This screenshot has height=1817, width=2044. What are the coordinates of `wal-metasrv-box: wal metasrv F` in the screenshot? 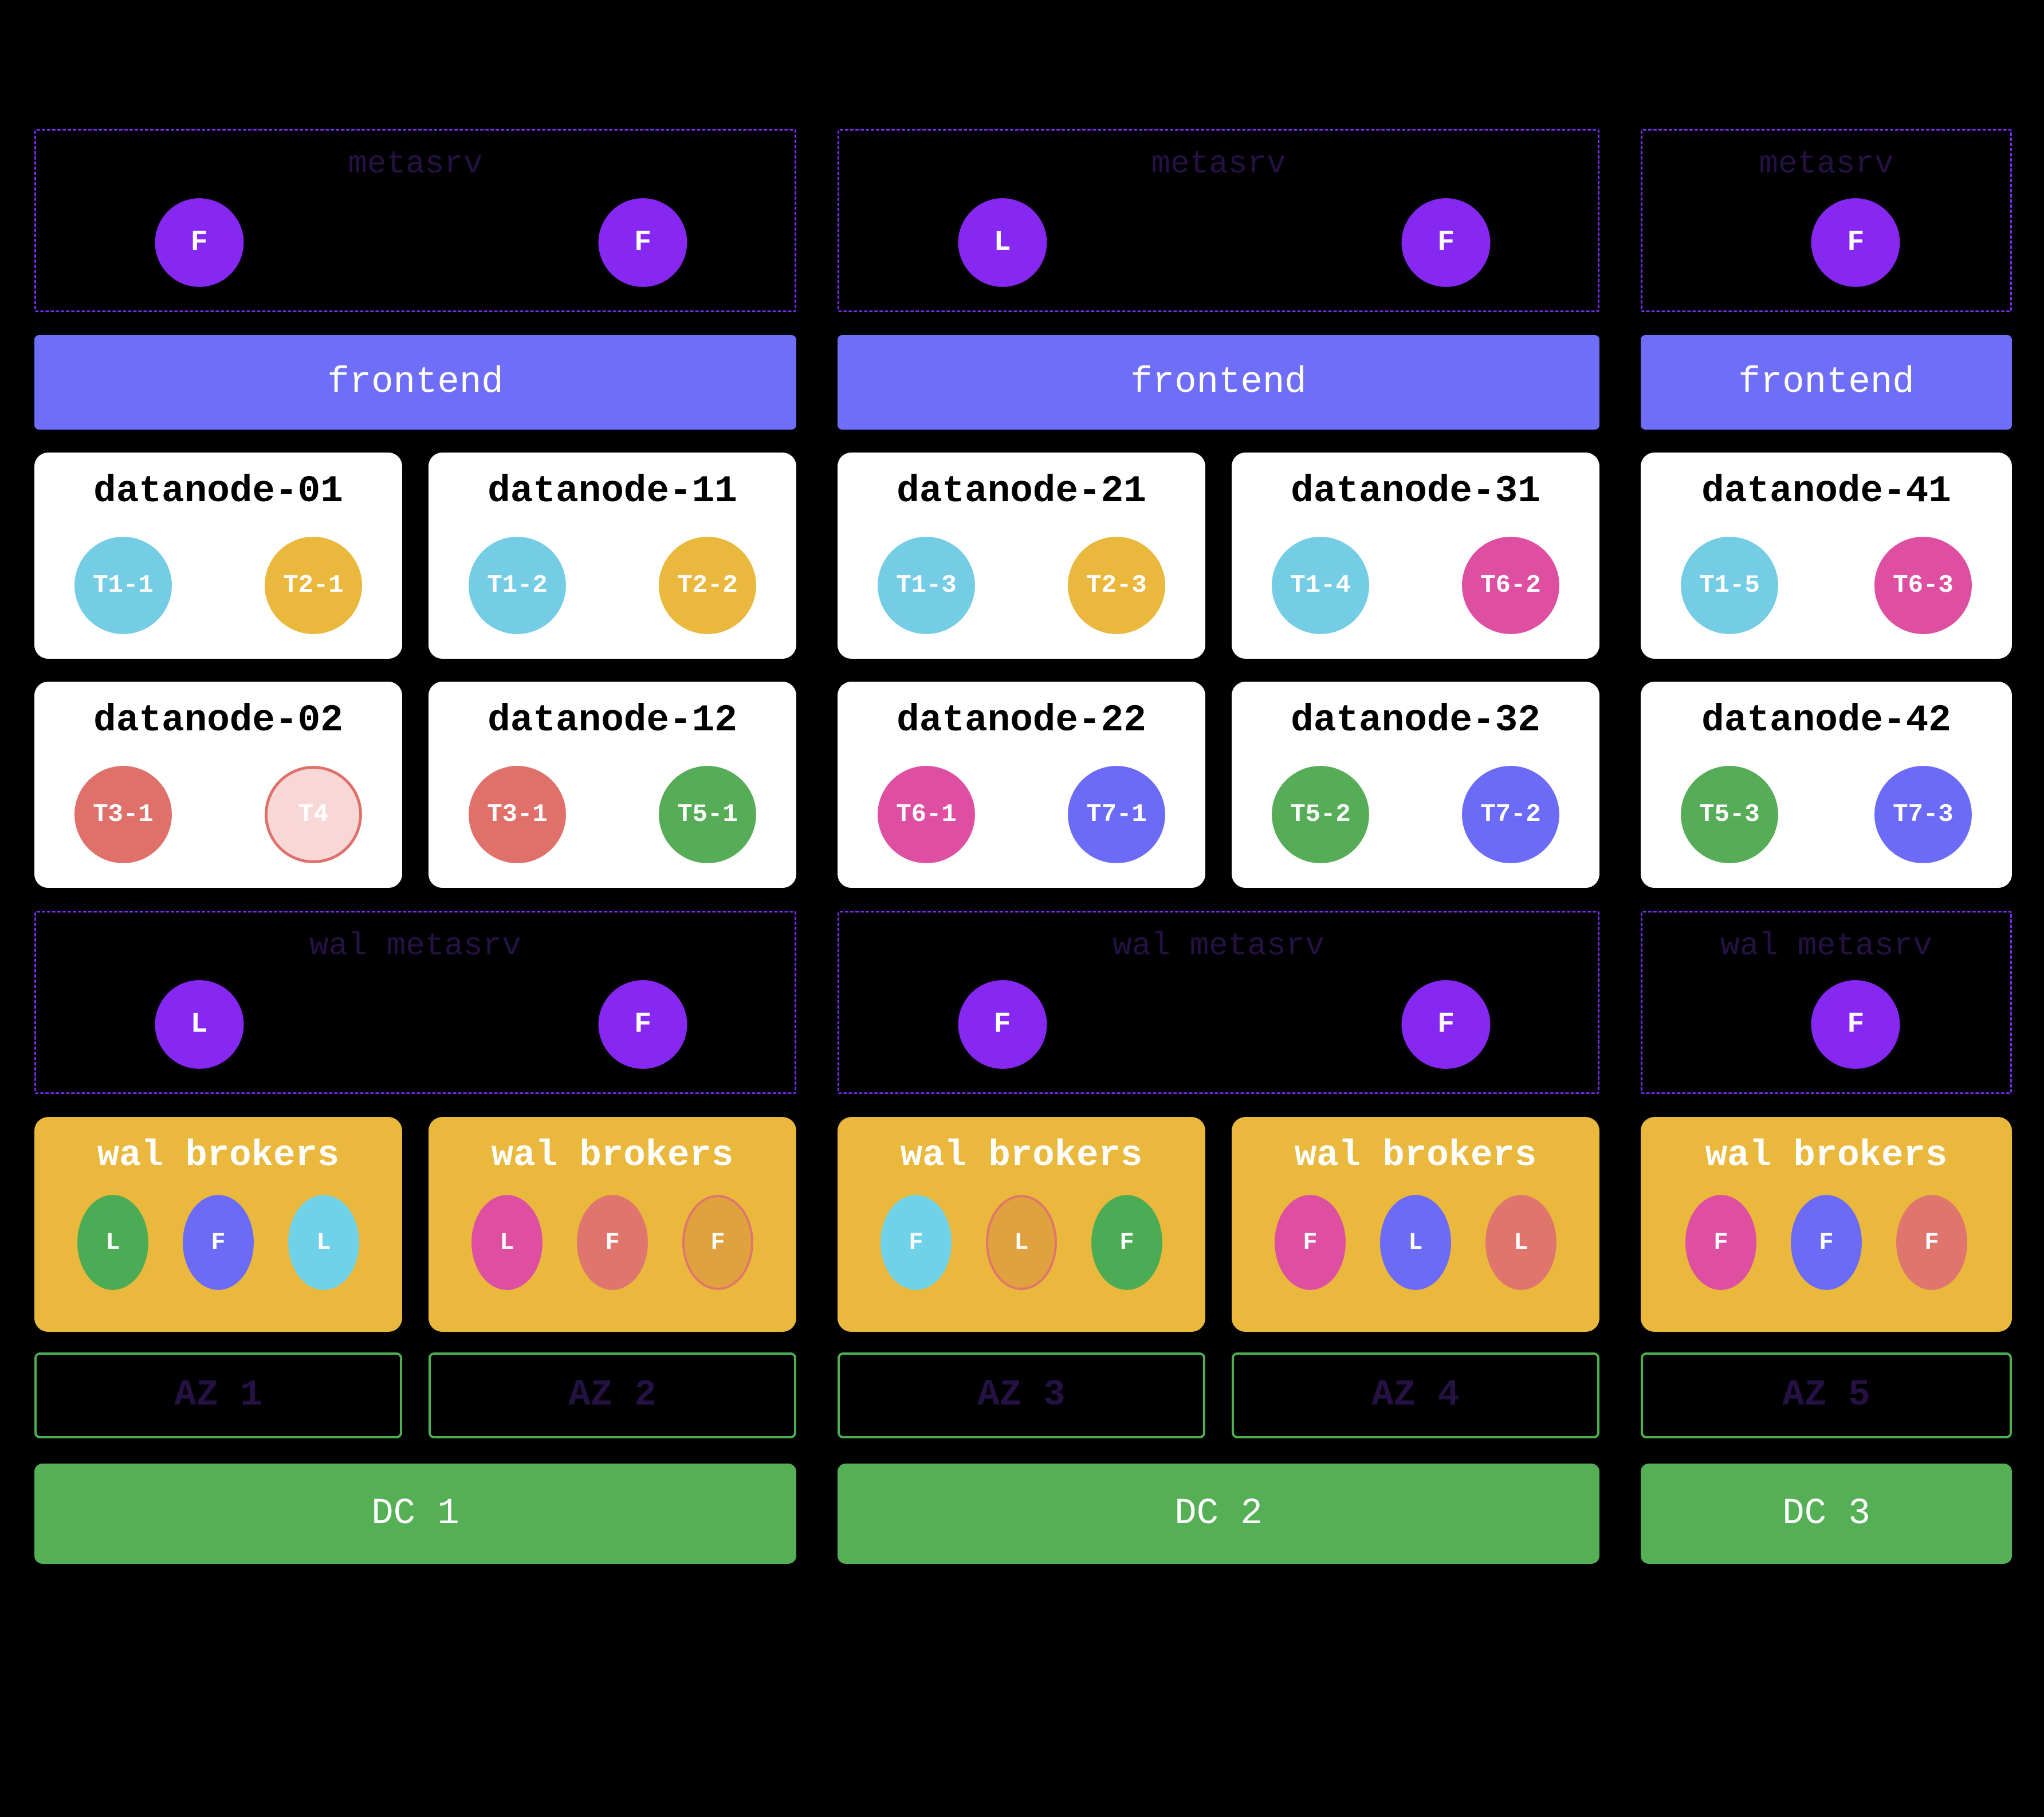 It's located at (1826, 1003).